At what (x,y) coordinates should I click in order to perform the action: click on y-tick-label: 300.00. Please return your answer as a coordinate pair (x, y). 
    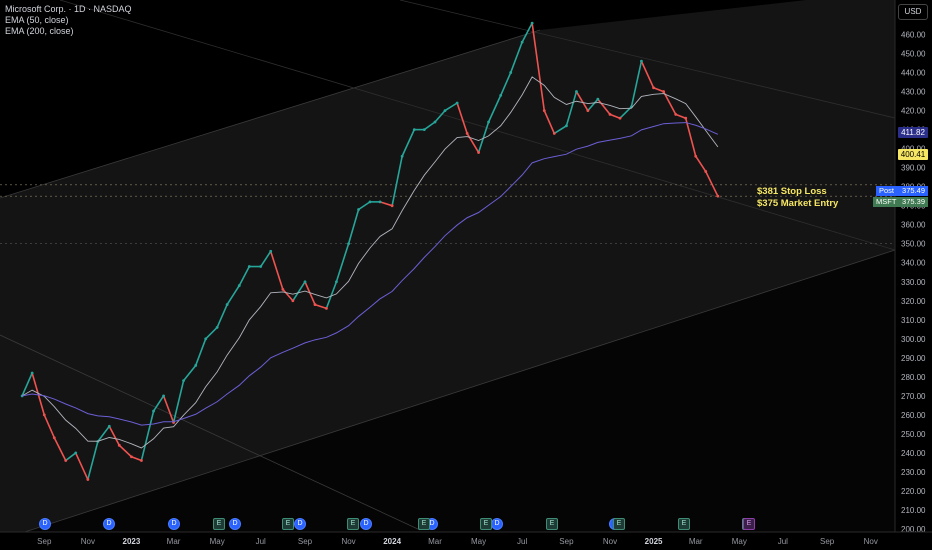
    Looking at the image, I should click on (913, 339).